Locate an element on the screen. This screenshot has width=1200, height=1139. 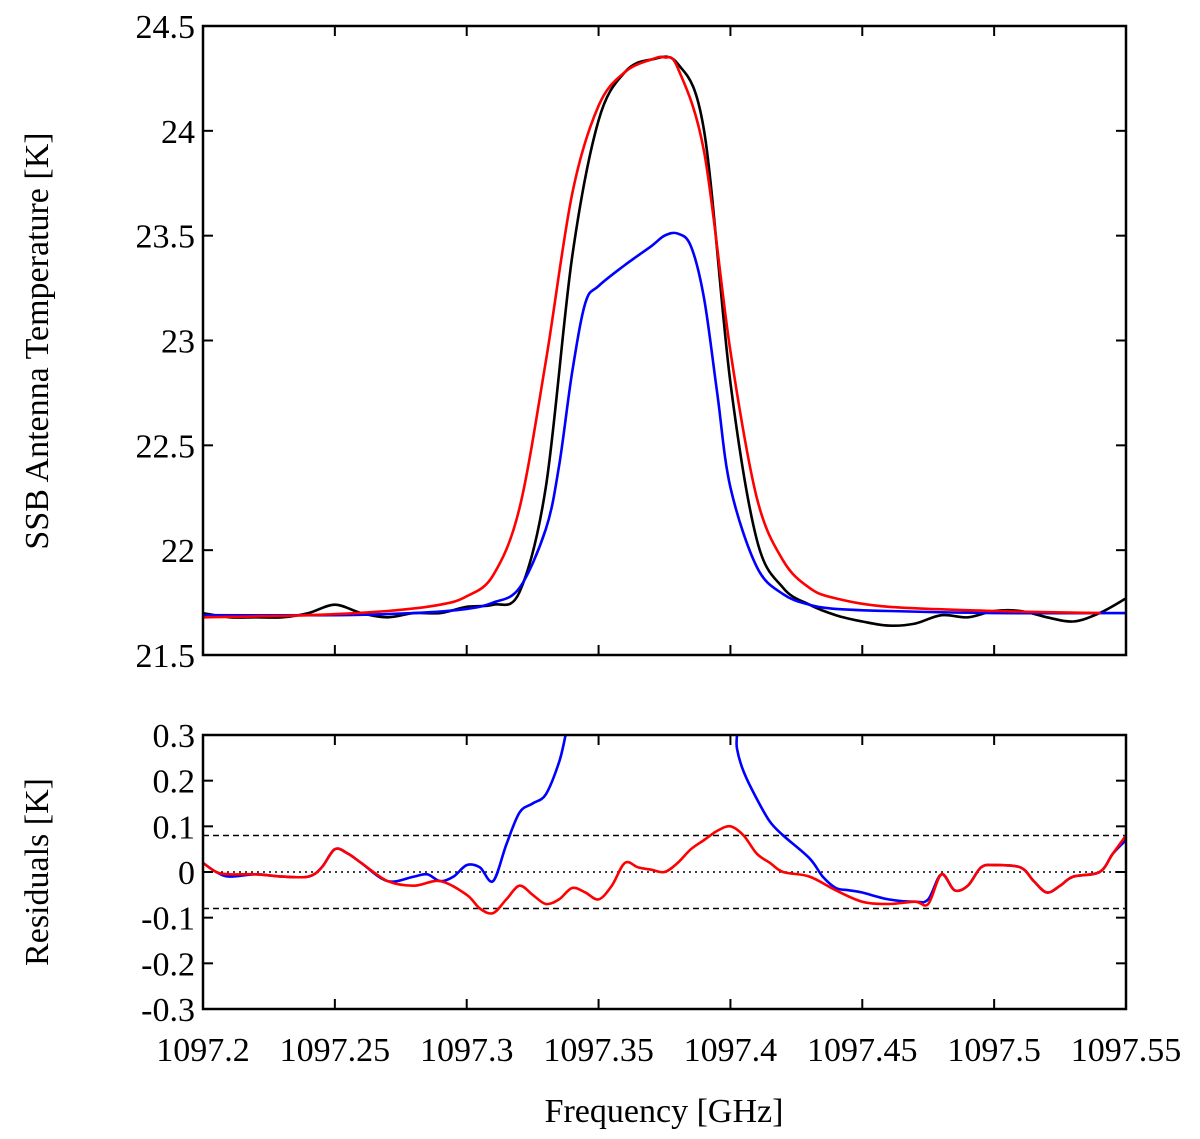
bottom-series-group is located at coordinates (664, 825).